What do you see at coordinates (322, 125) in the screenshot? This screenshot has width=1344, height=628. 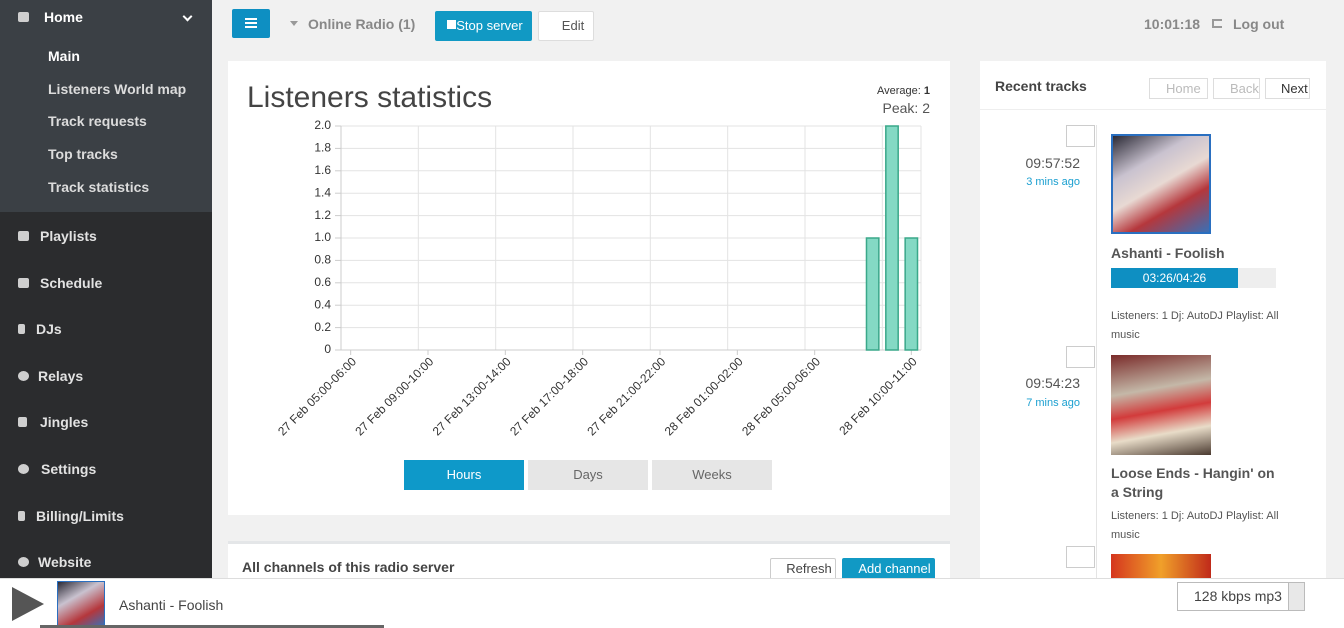 I see `y-tick-label: 2.0` at bounding box center [322, 125].